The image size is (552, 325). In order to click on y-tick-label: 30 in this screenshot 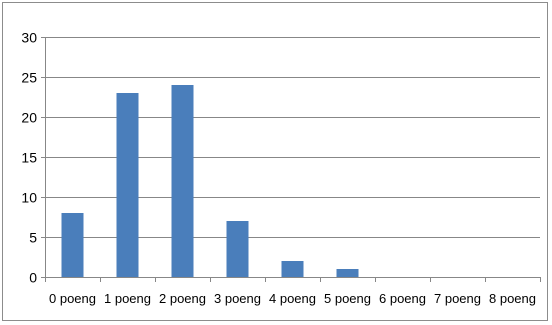, I will do `click(29, 38)`.